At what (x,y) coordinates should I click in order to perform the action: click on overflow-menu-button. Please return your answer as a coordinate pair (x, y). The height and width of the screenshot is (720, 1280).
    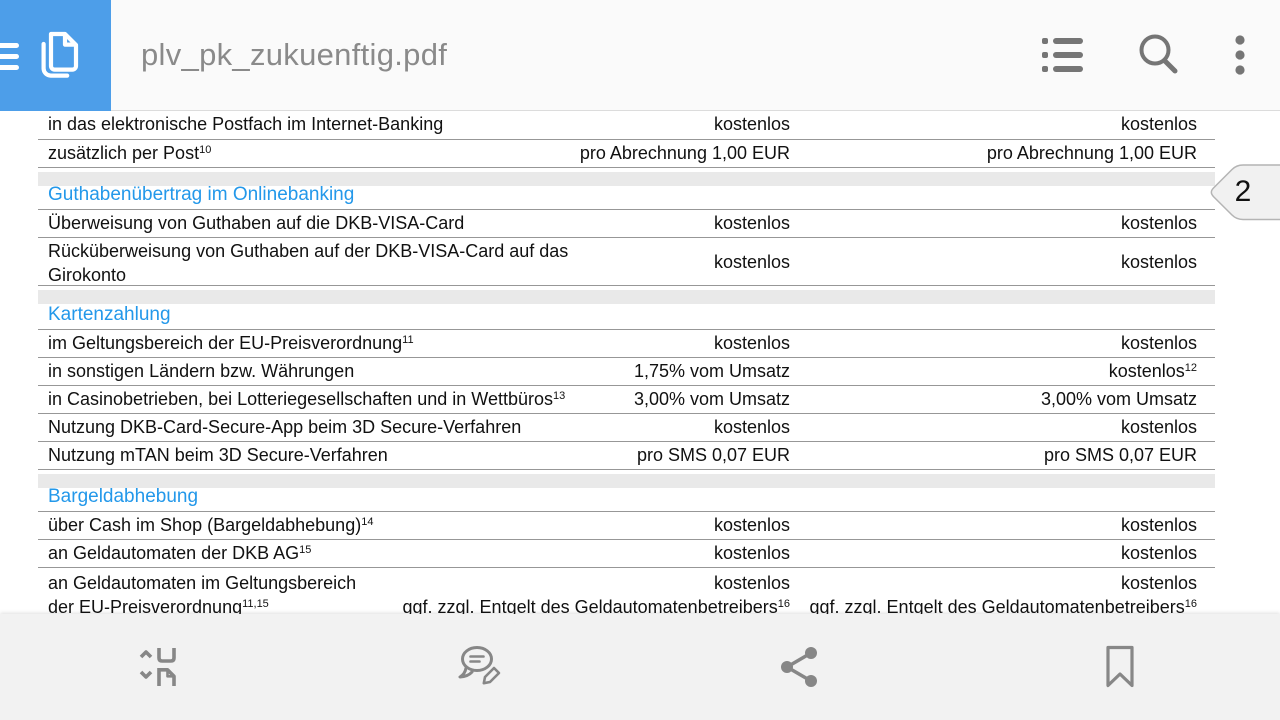
    Looking at the image, I should click on (1240, 55).